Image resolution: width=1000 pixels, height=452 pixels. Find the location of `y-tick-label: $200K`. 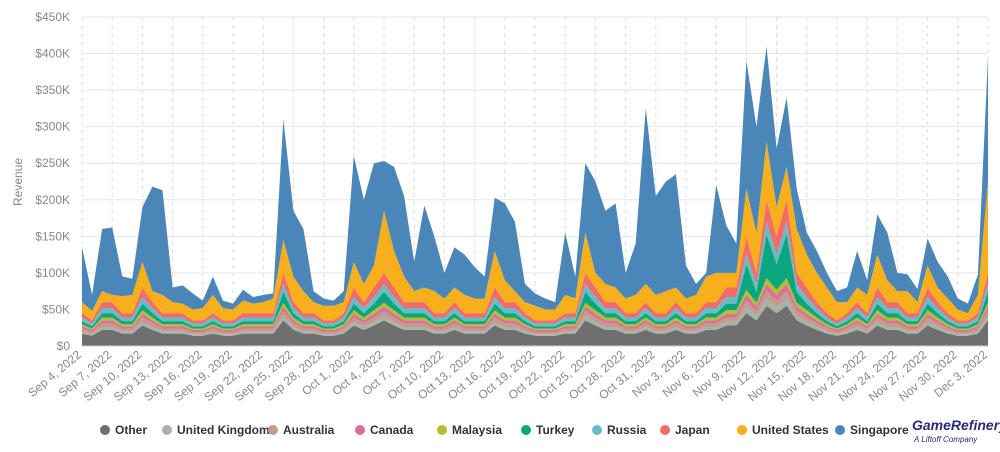

y-tick-label: $200K is located at coordinates (52, 200).